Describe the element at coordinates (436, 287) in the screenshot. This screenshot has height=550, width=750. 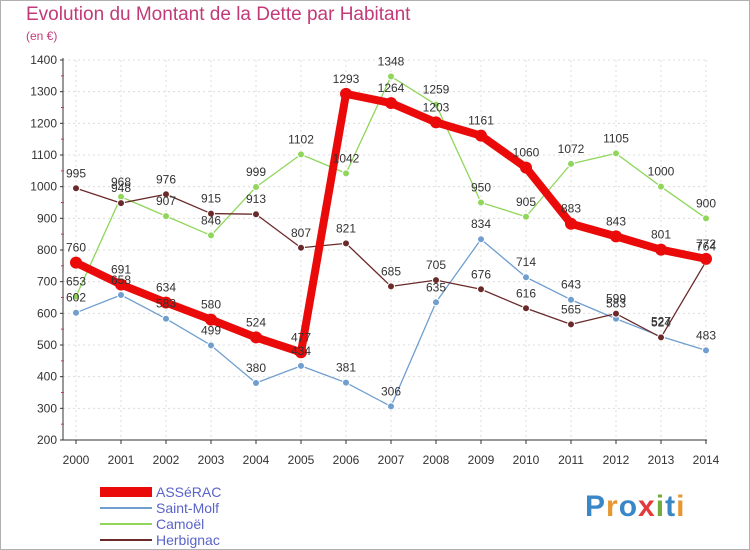
I see `data-label: 635` at that location.